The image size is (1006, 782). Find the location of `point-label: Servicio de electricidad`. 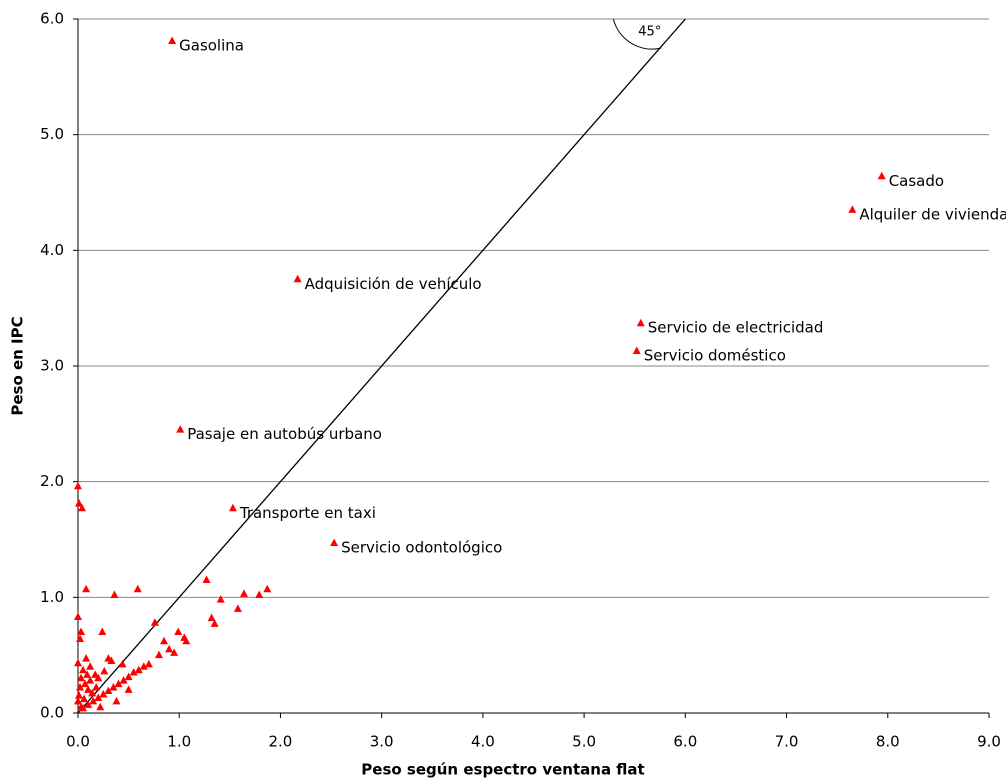

point-label: Servicio de electricidad is located at coordinates (736, 328).